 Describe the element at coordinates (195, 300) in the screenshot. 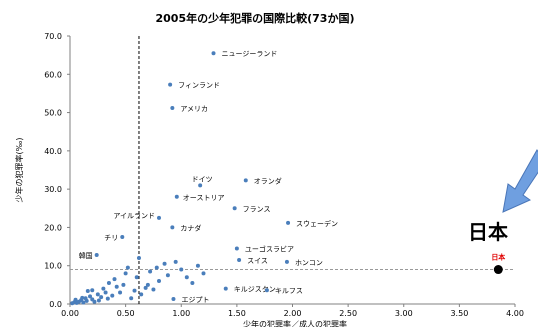

I see `point-label: エジプト` at that location.